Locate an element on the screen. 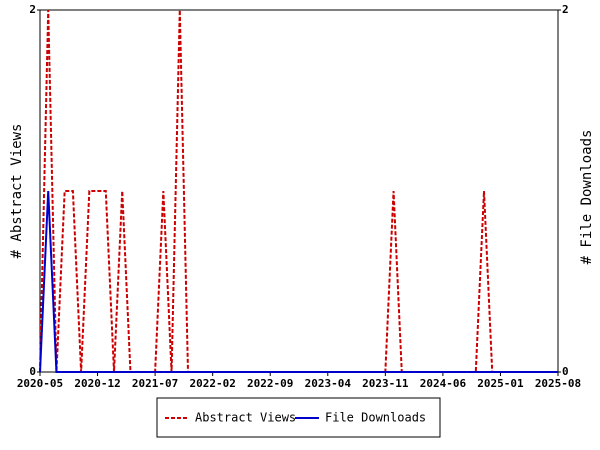  y2-tick-label: 2 is located at coordinates (565, 9).